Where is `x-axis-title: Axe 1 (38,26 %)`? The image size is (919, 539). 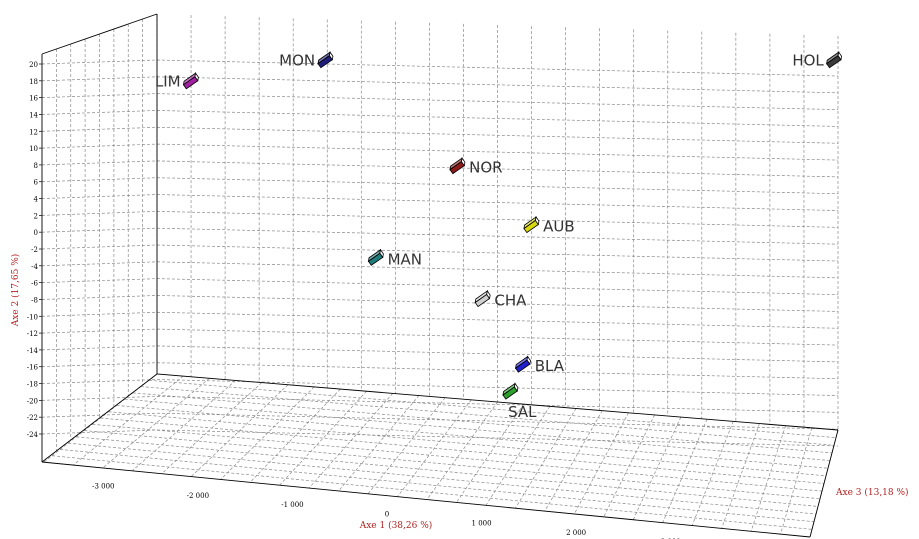 x-axis-title: Axe 1 (38,26 %) is located at coordinates (396, 525).